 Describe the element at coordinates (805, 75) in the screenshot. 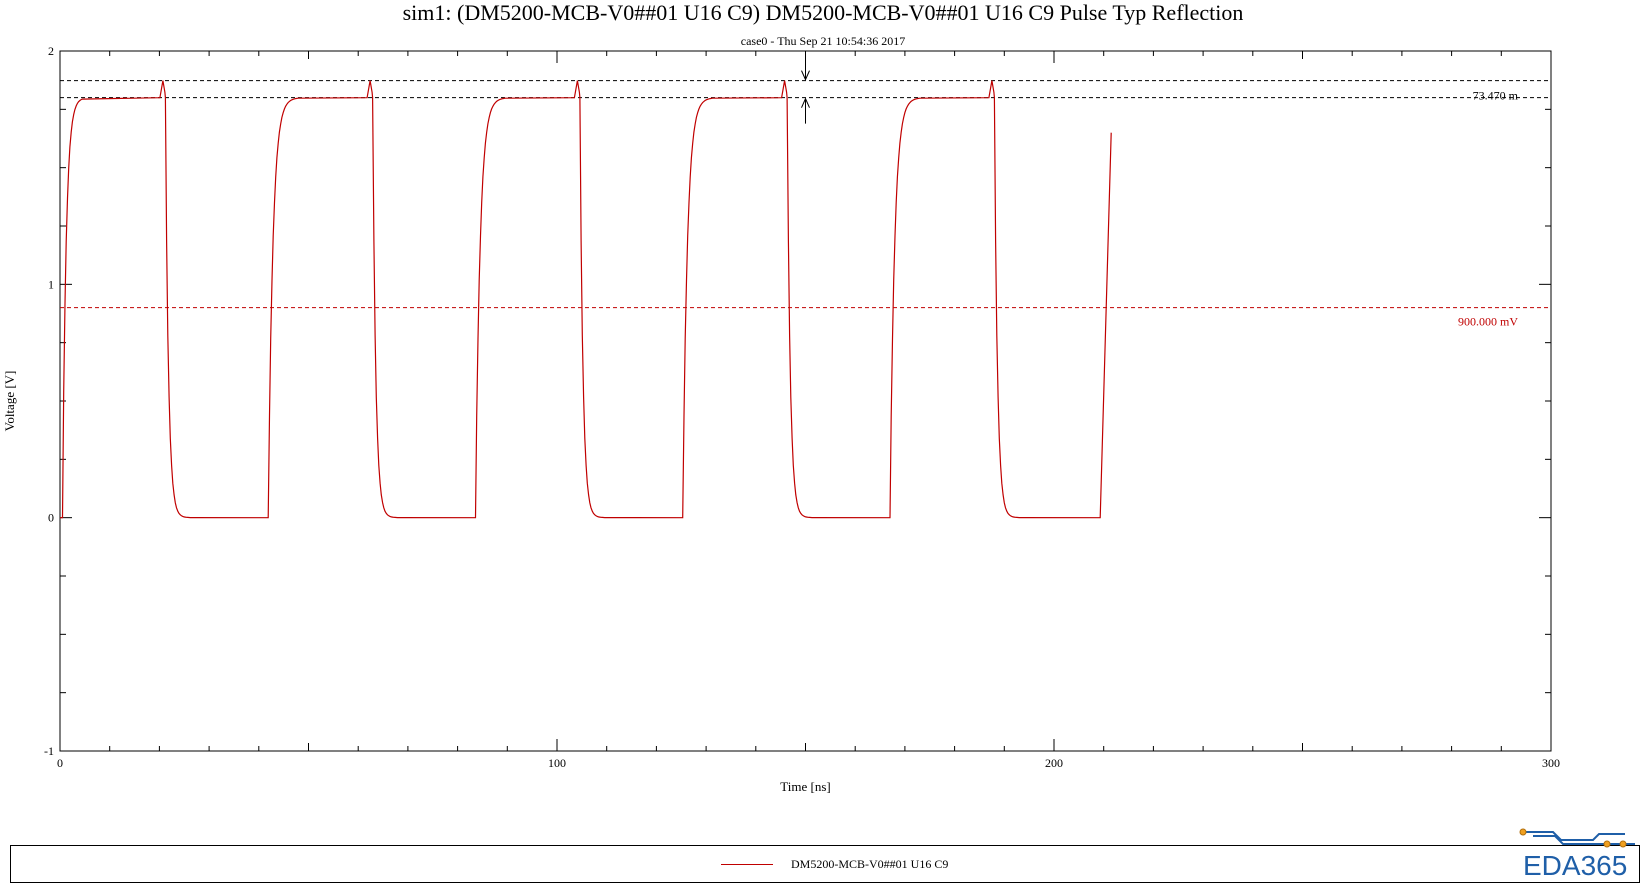

I see `arrow-down-icon` at that location.